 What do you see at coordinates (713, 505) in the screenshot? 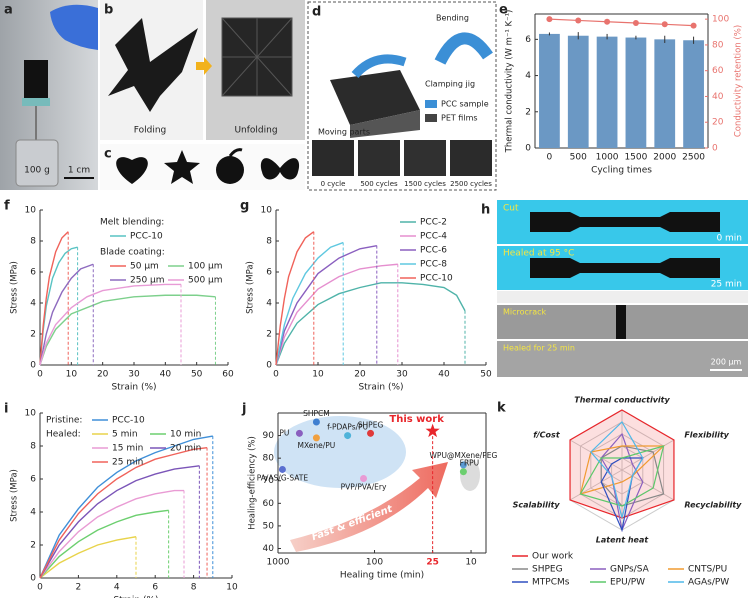
I see `axis-label: Recyclability` at bounding box center [713, 505].